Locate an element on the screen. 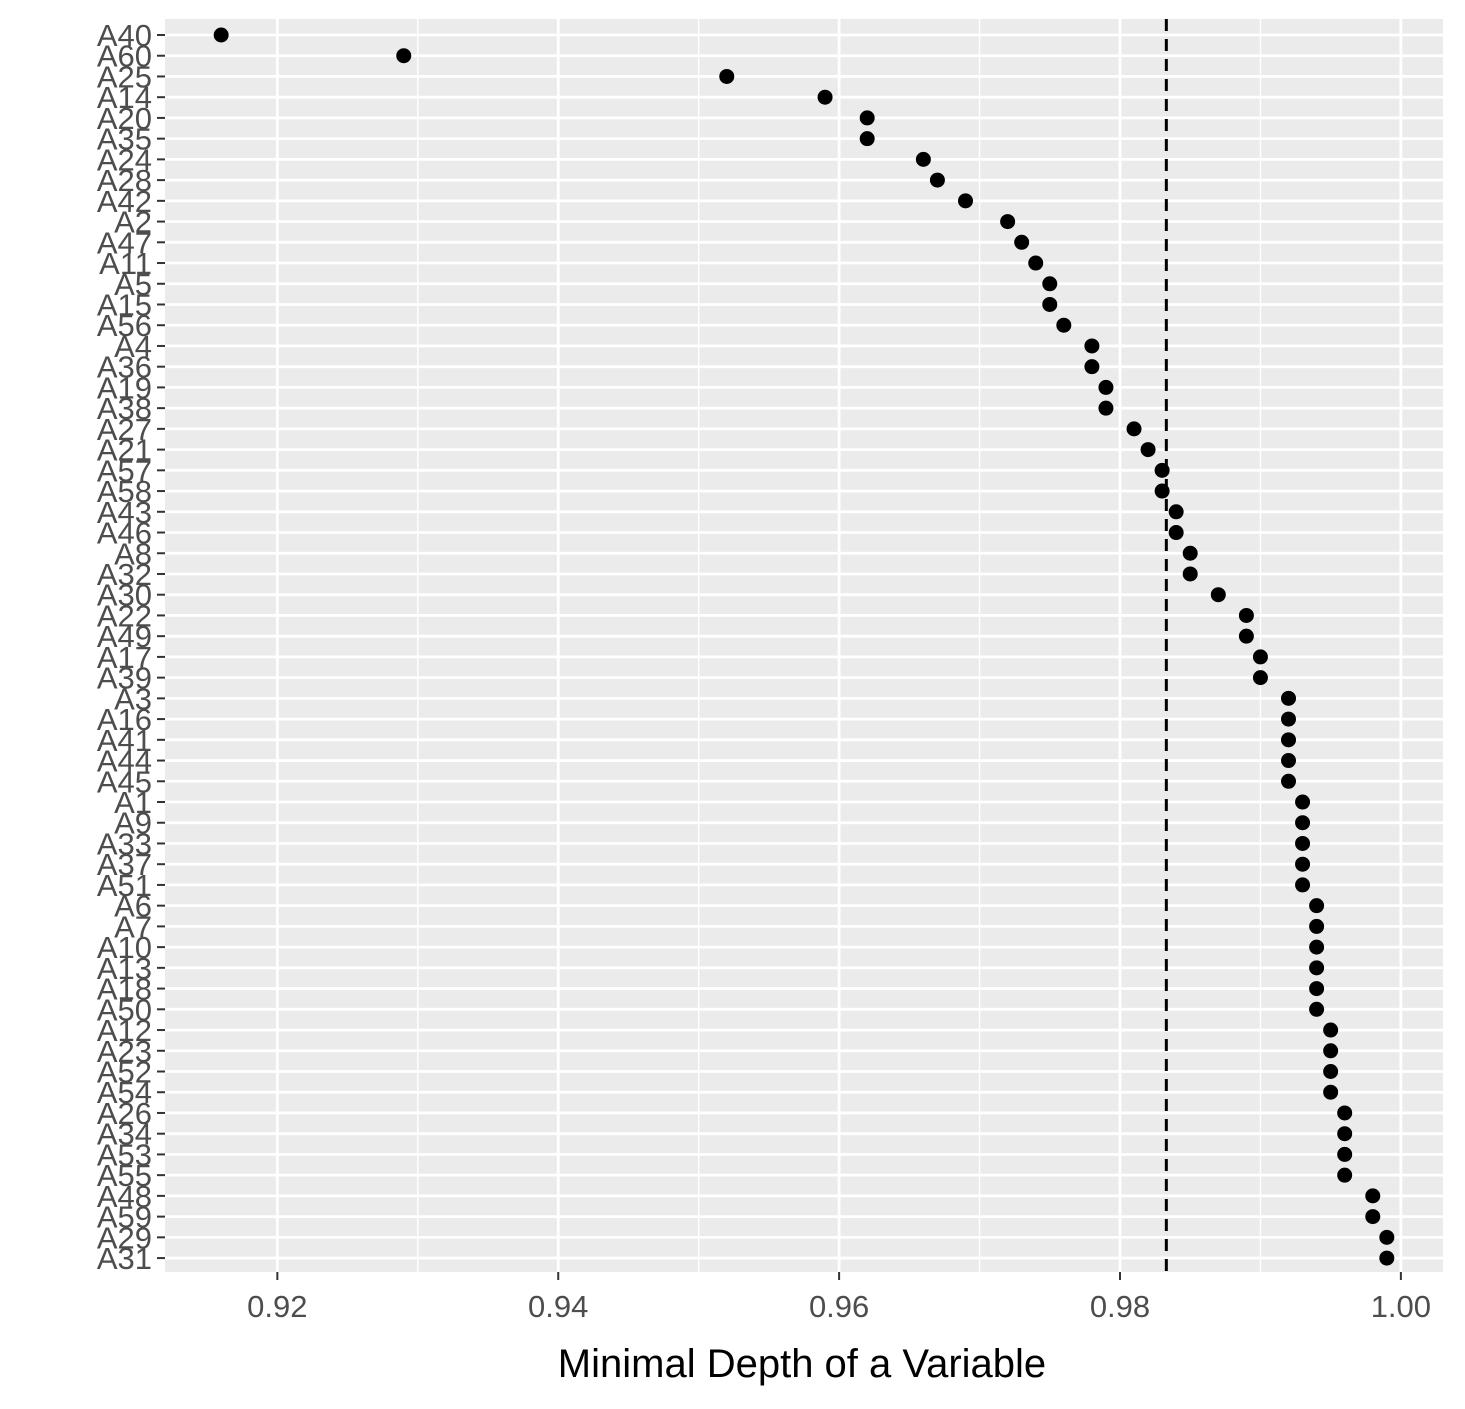 The height and width of the screenshot is (1409, 1465). y-tick-label: A3 is located at coordinates (133, 698).